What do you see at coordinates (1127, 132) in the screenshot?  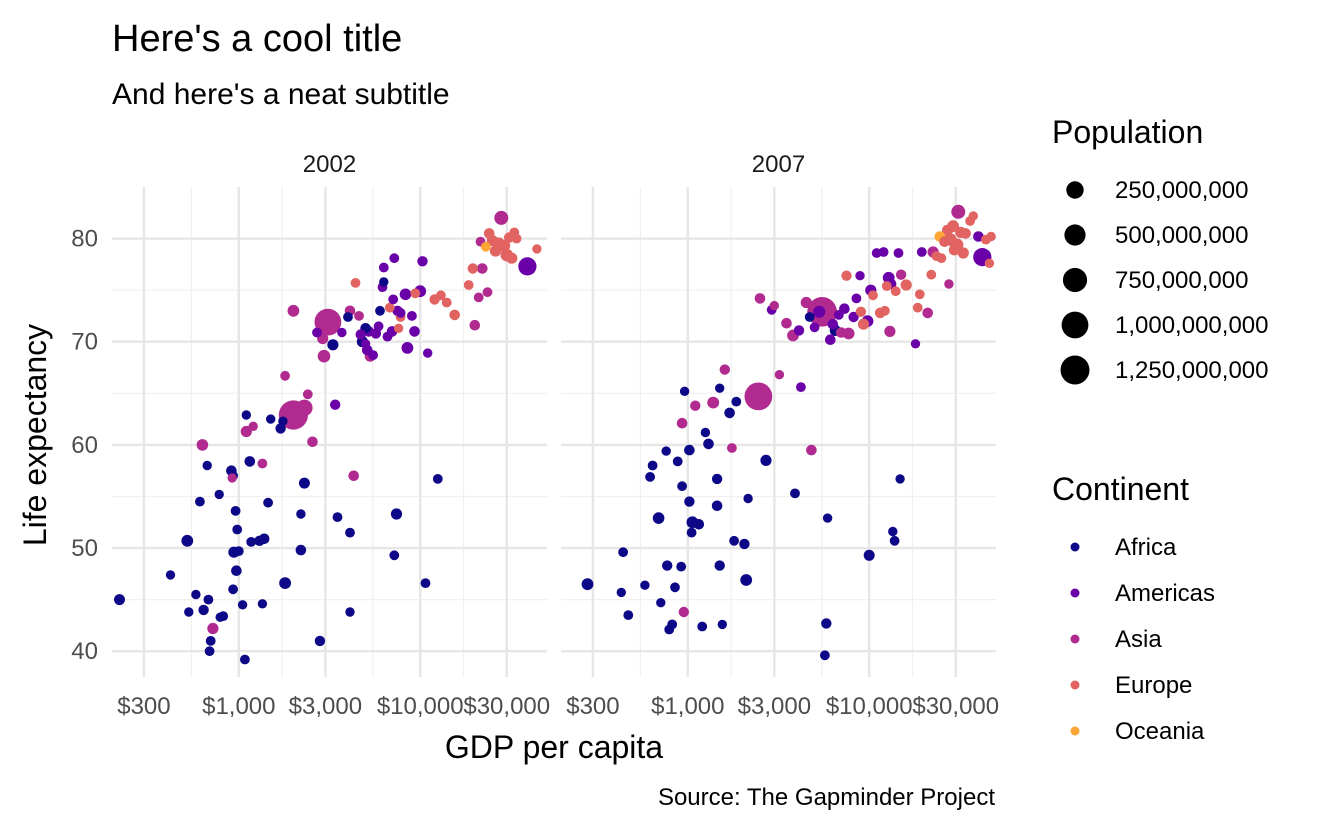 I see `population-legend-title: Population` at bounding box center [1127, 132].